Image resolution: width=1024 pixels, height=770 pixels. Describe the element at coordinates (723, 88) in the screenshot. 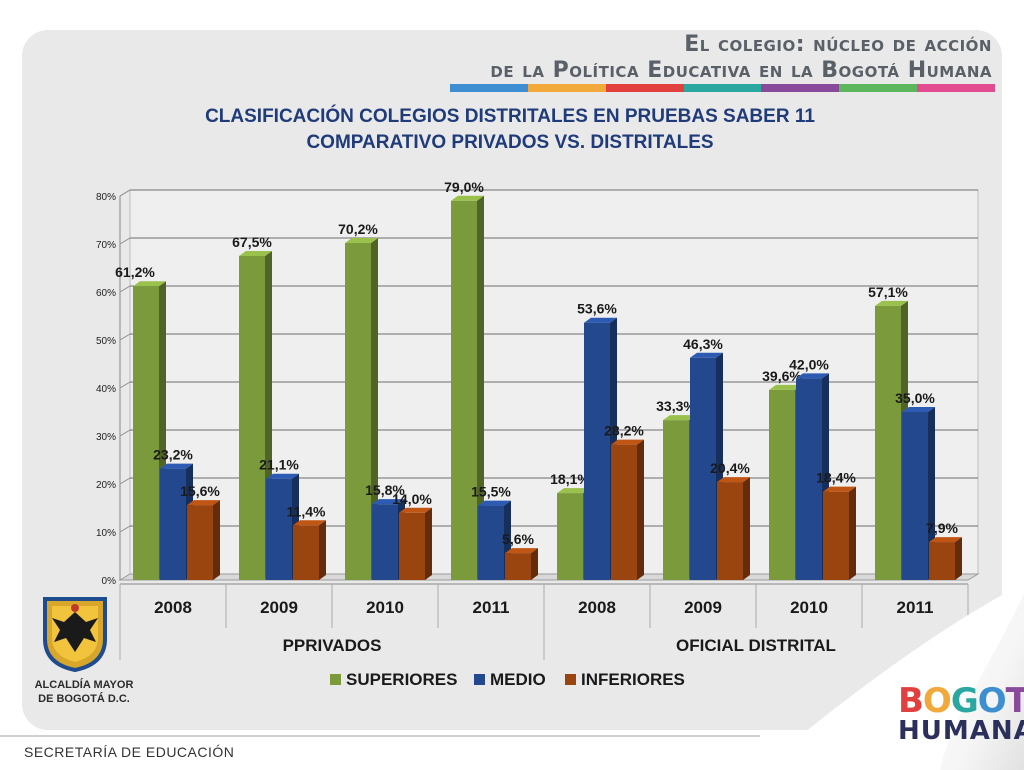

I see `color-strip` at that location.